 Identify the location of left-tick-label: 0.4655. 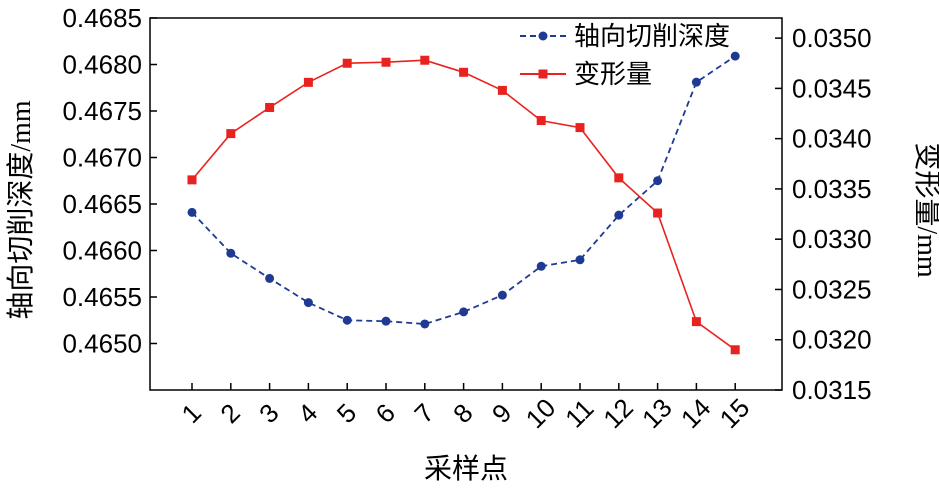
(102, 297).